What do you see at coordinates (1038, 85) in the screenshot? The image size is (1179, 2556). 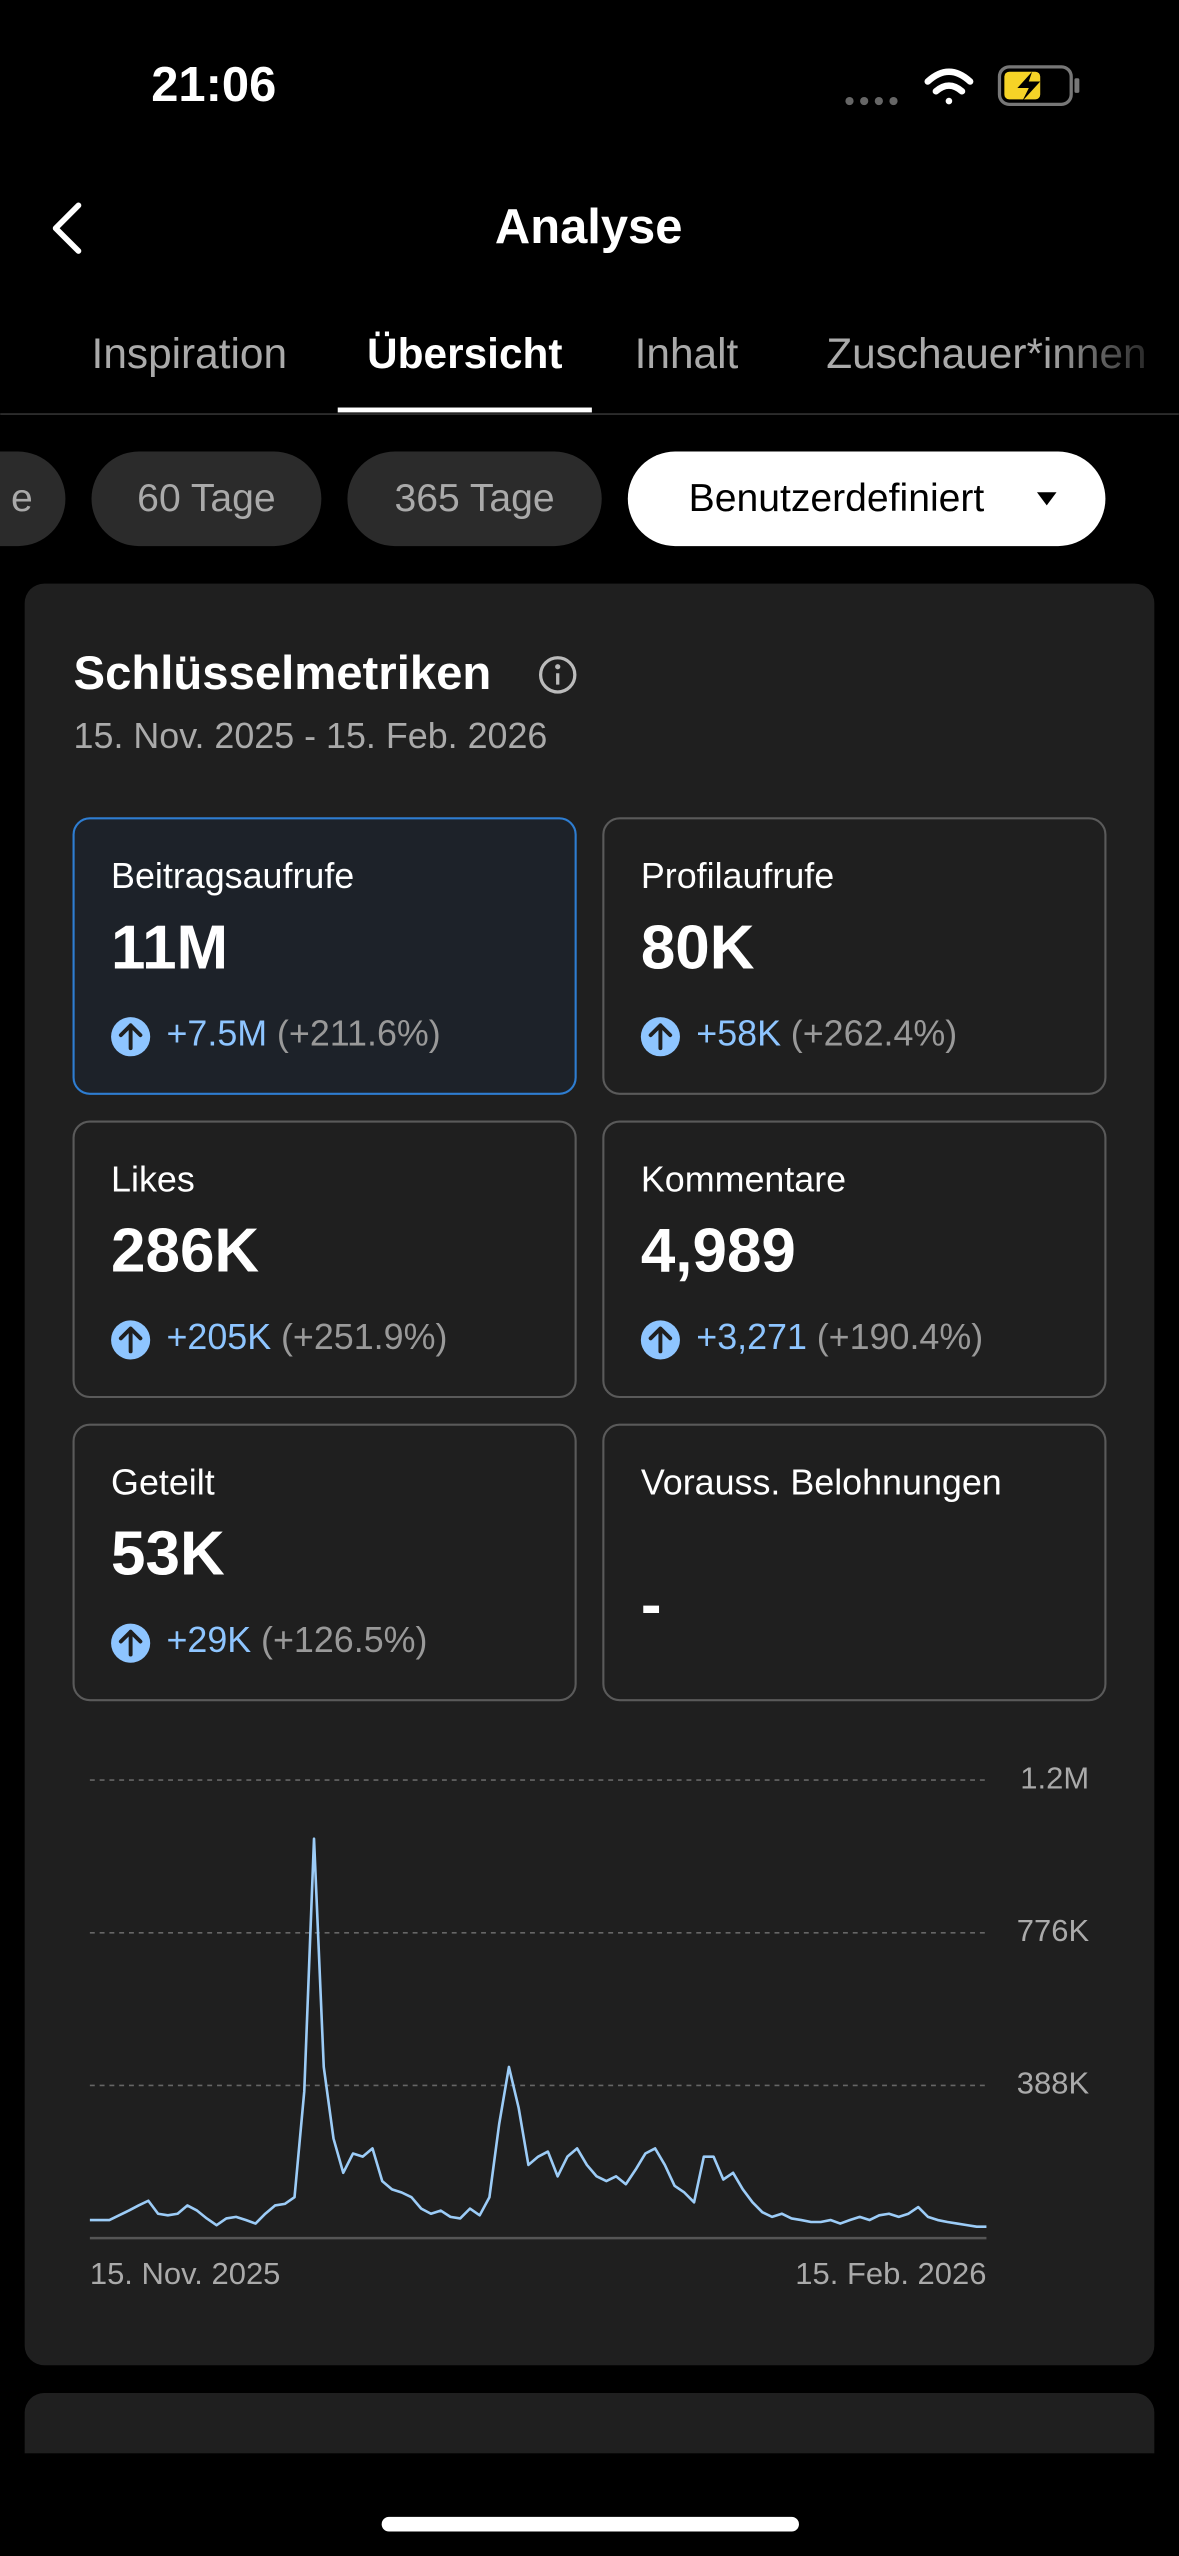 I see `battery-icon` at bounding box center [1038, 85].